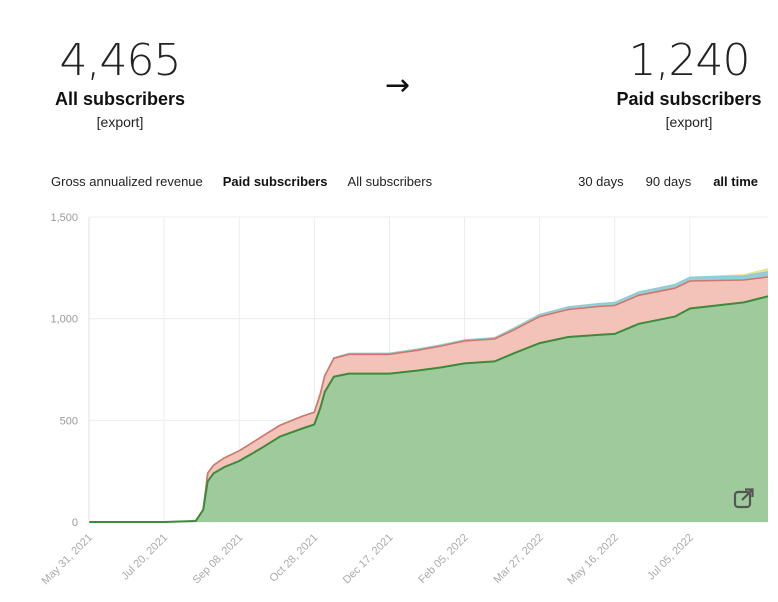  I want to click on tab-90-days: 90 days, so click(668, 181).